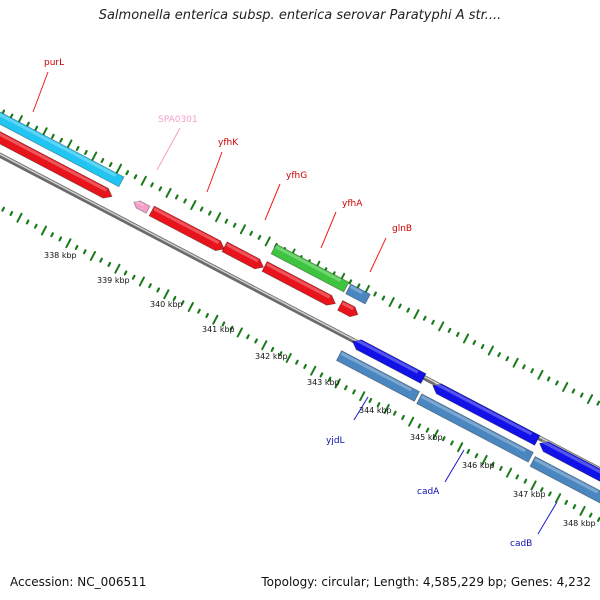  I want to click on kbp-label: 341 kbp, so click(218, 329).